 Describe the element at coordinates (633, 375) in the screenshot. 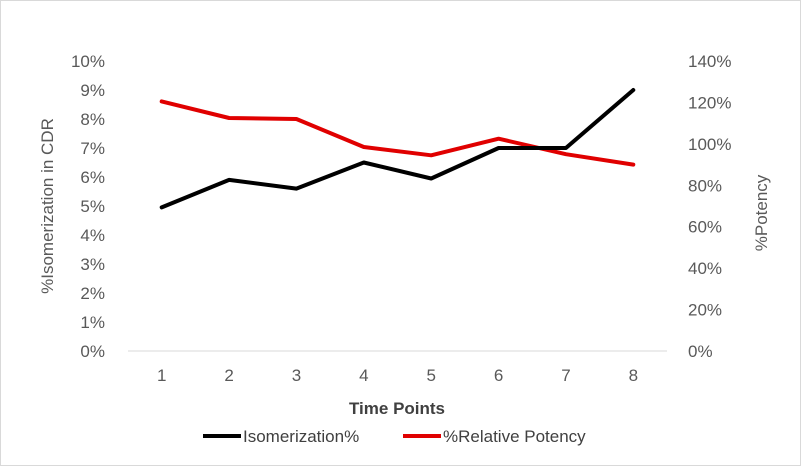

I see `x-tick-label: 8` at that location.